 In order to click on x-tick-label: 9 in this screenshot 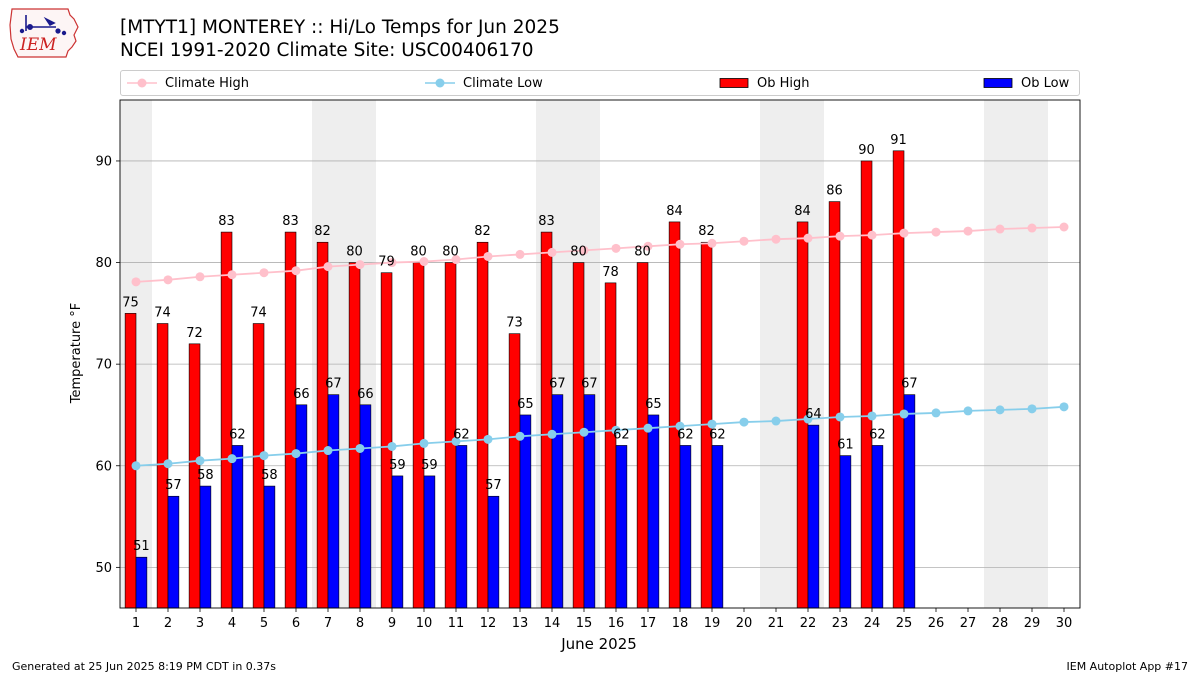, I will do `click(392, 623)`.